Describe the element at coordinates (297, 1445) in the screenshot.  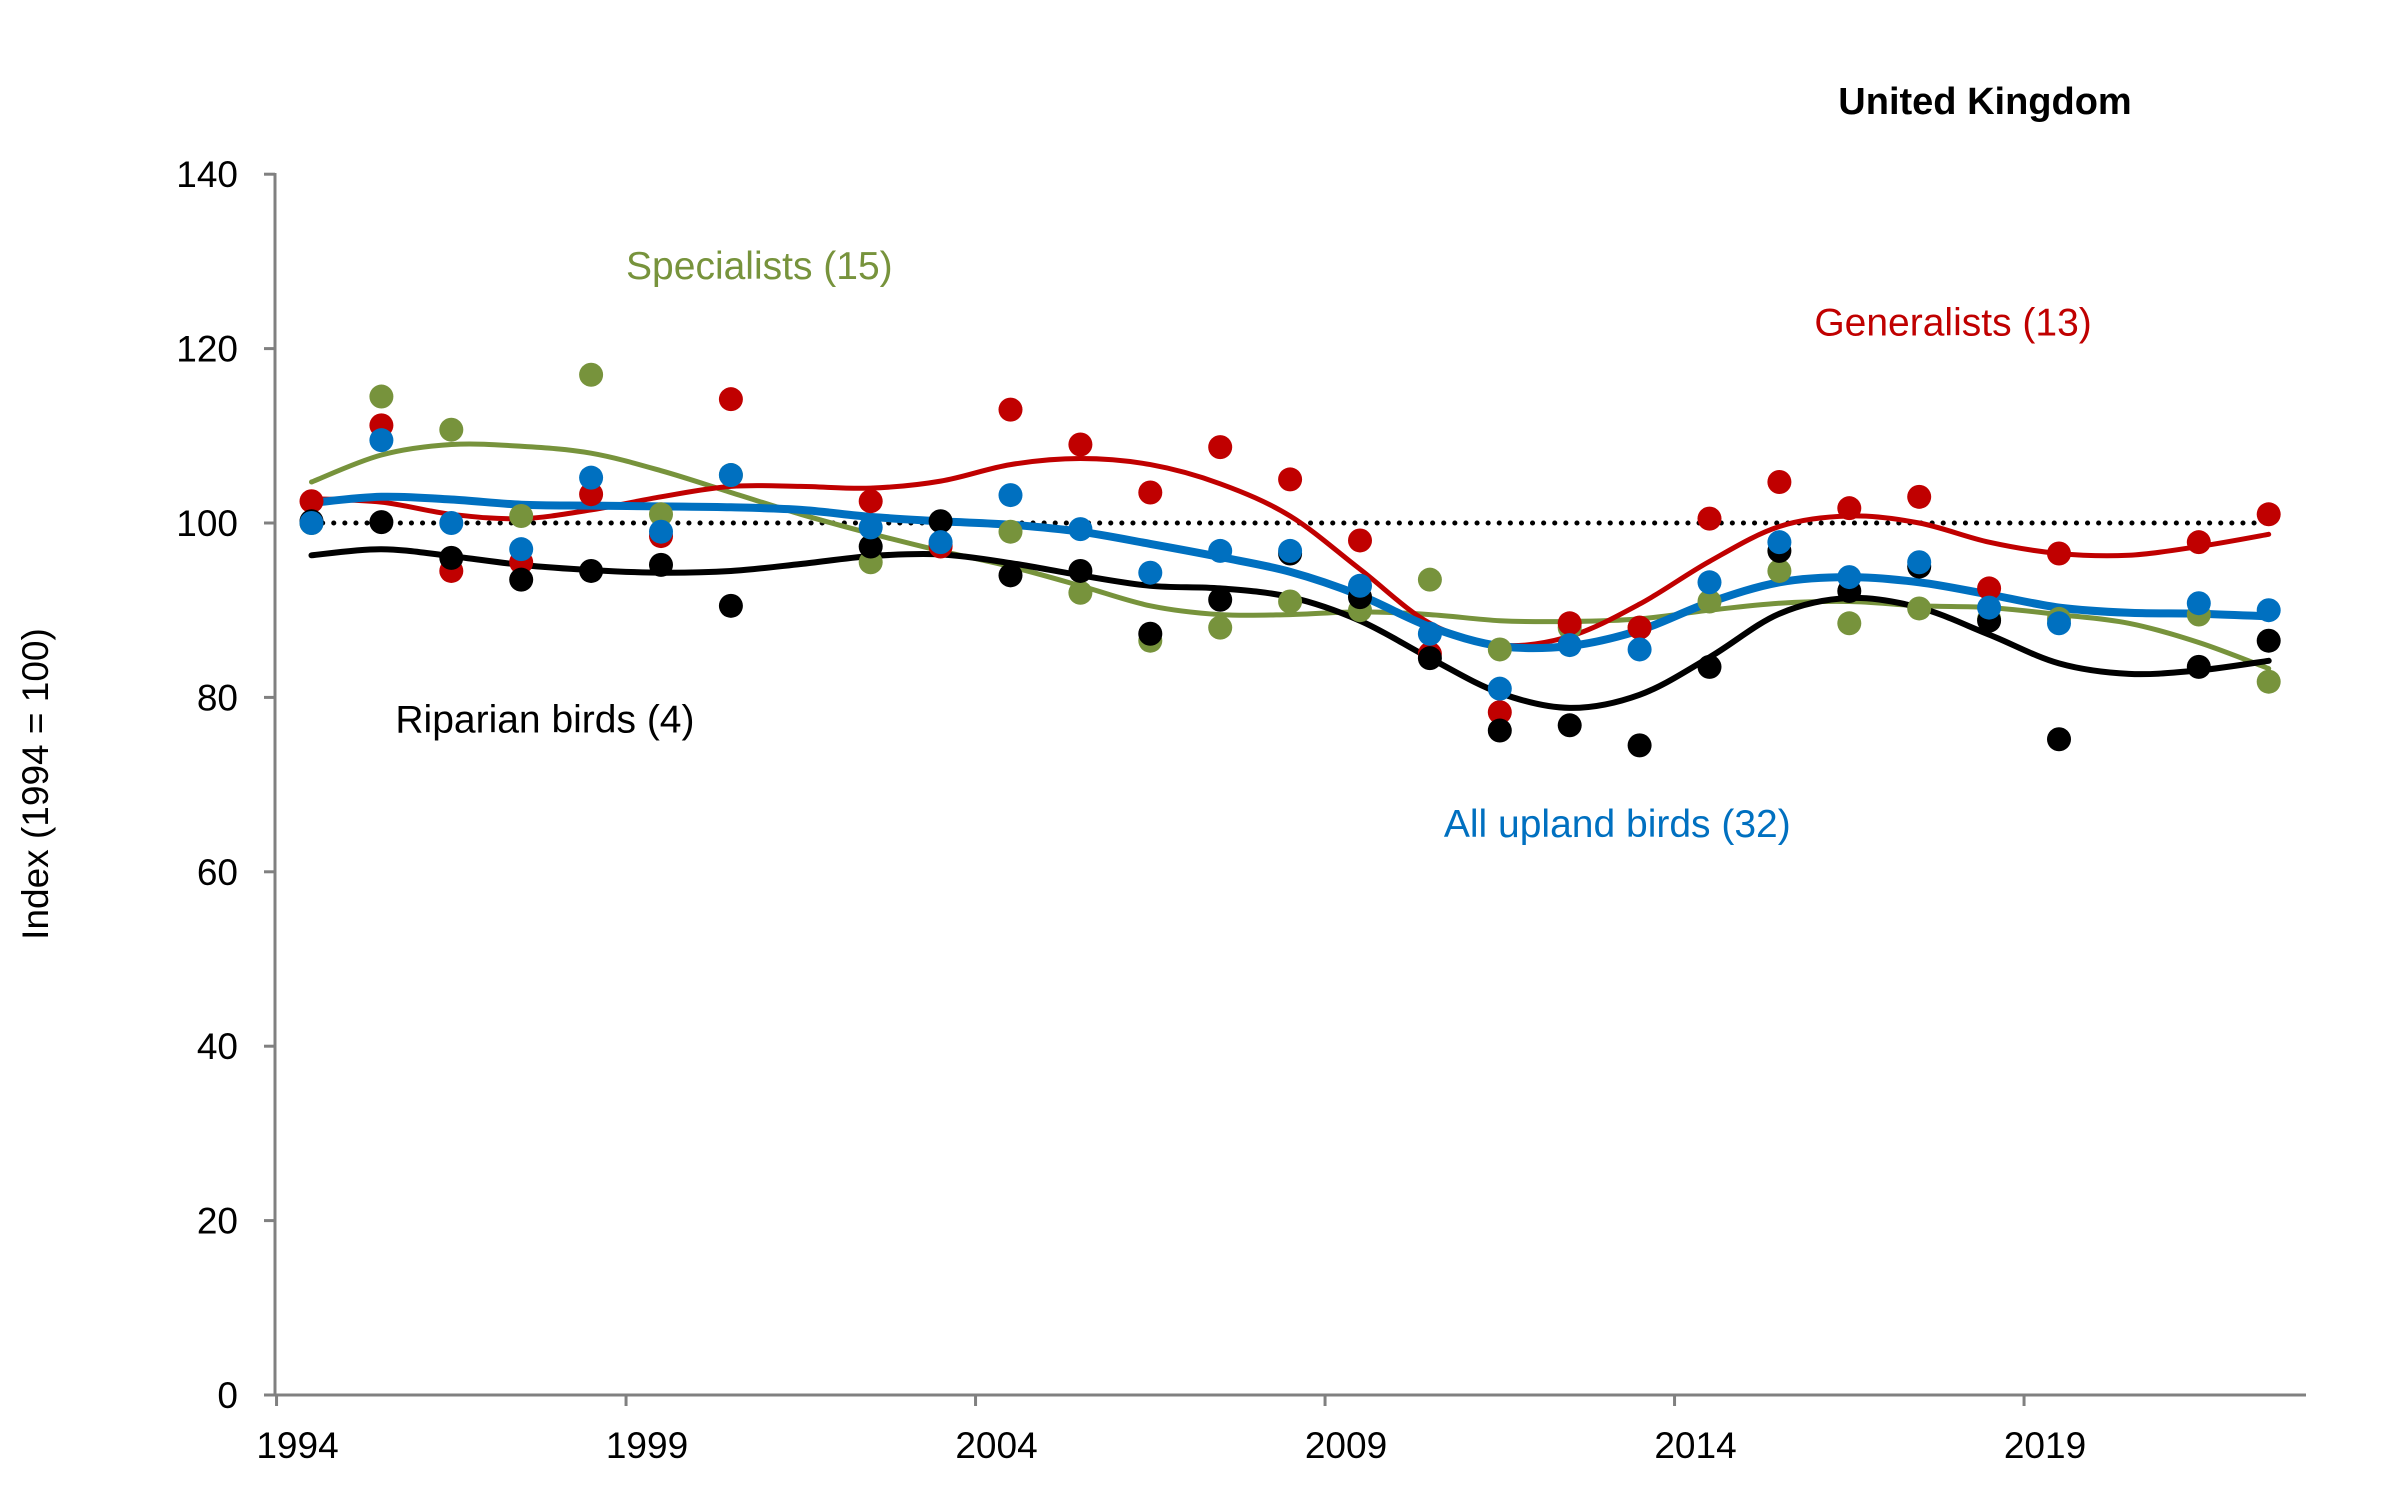
I see `x-tick-label: 1994` at that location.